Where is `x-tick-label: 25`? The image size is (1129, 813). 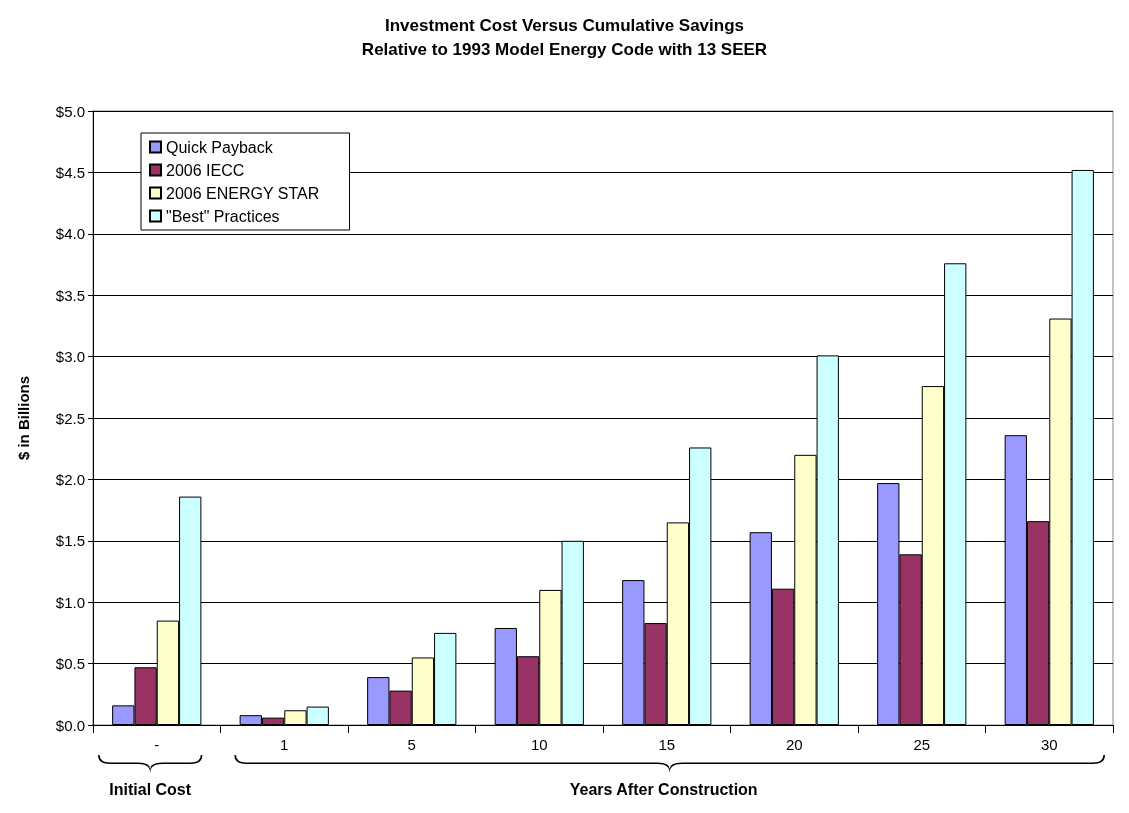 x-tick-label: 25 is located at coordinates (922, 744).